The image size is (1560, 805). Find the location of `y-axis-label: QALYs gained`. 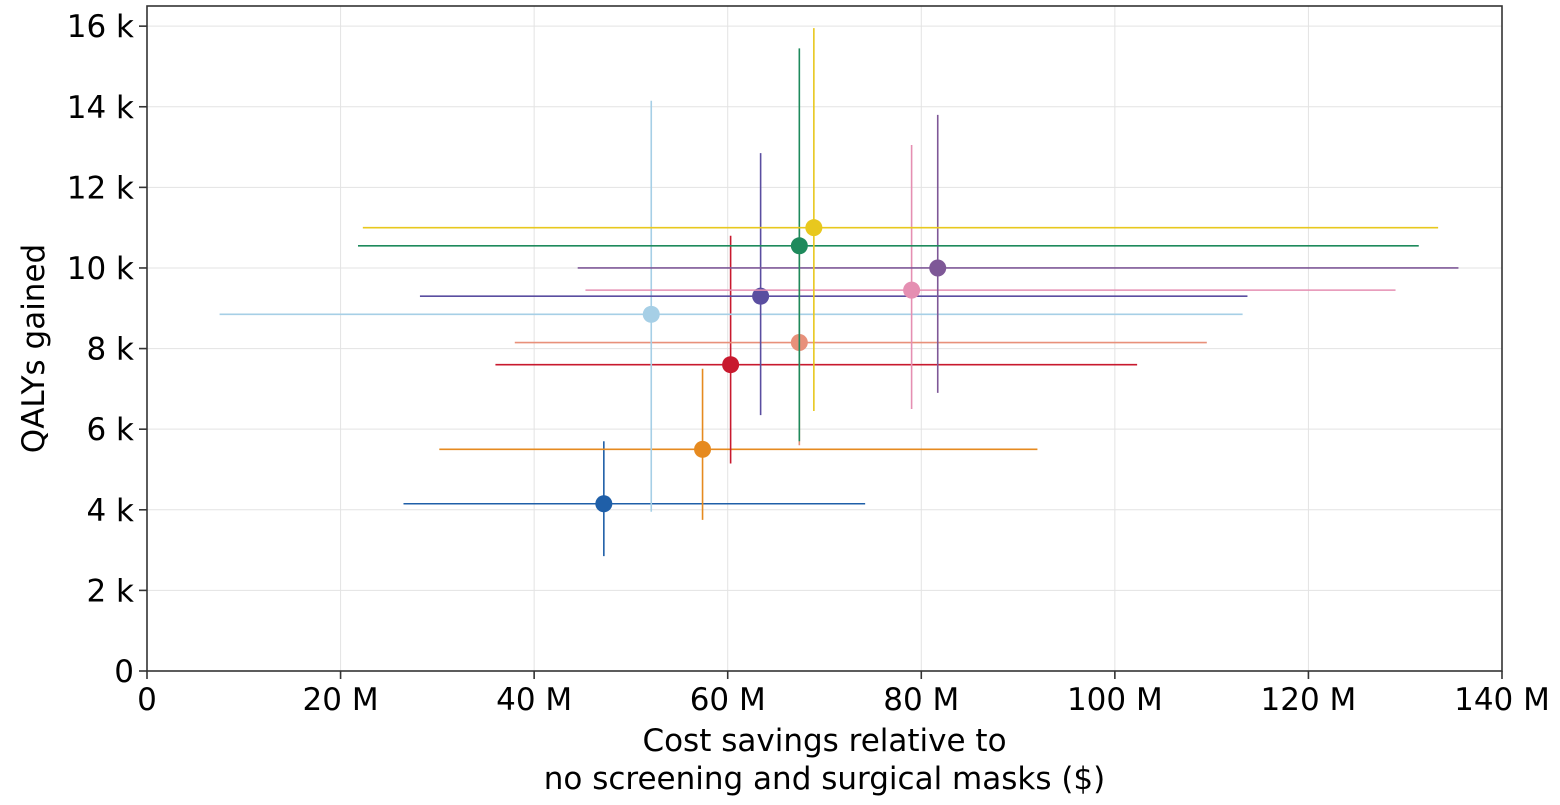

y-axis-label: QALYs gained is located at coordinates (34, 348).